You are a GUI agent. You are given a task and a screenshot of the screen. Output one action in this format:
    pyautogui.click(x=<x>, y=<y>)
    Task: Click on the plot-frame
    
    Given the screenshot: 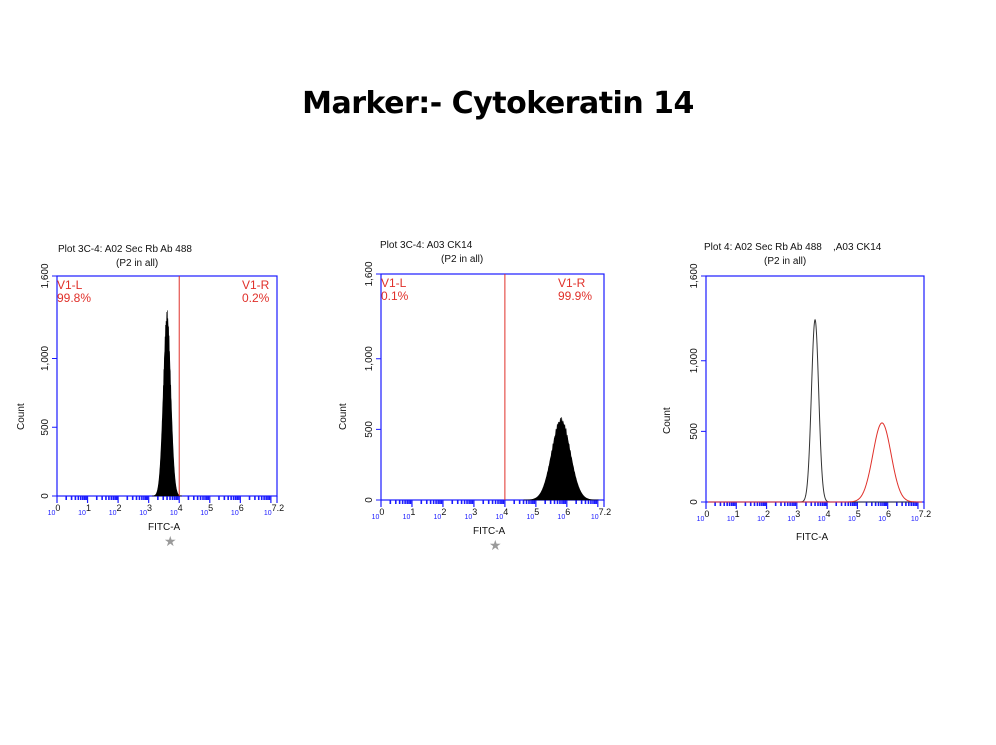 What is the action you would take?
    pyautogui.click(x=815, y=389)
    